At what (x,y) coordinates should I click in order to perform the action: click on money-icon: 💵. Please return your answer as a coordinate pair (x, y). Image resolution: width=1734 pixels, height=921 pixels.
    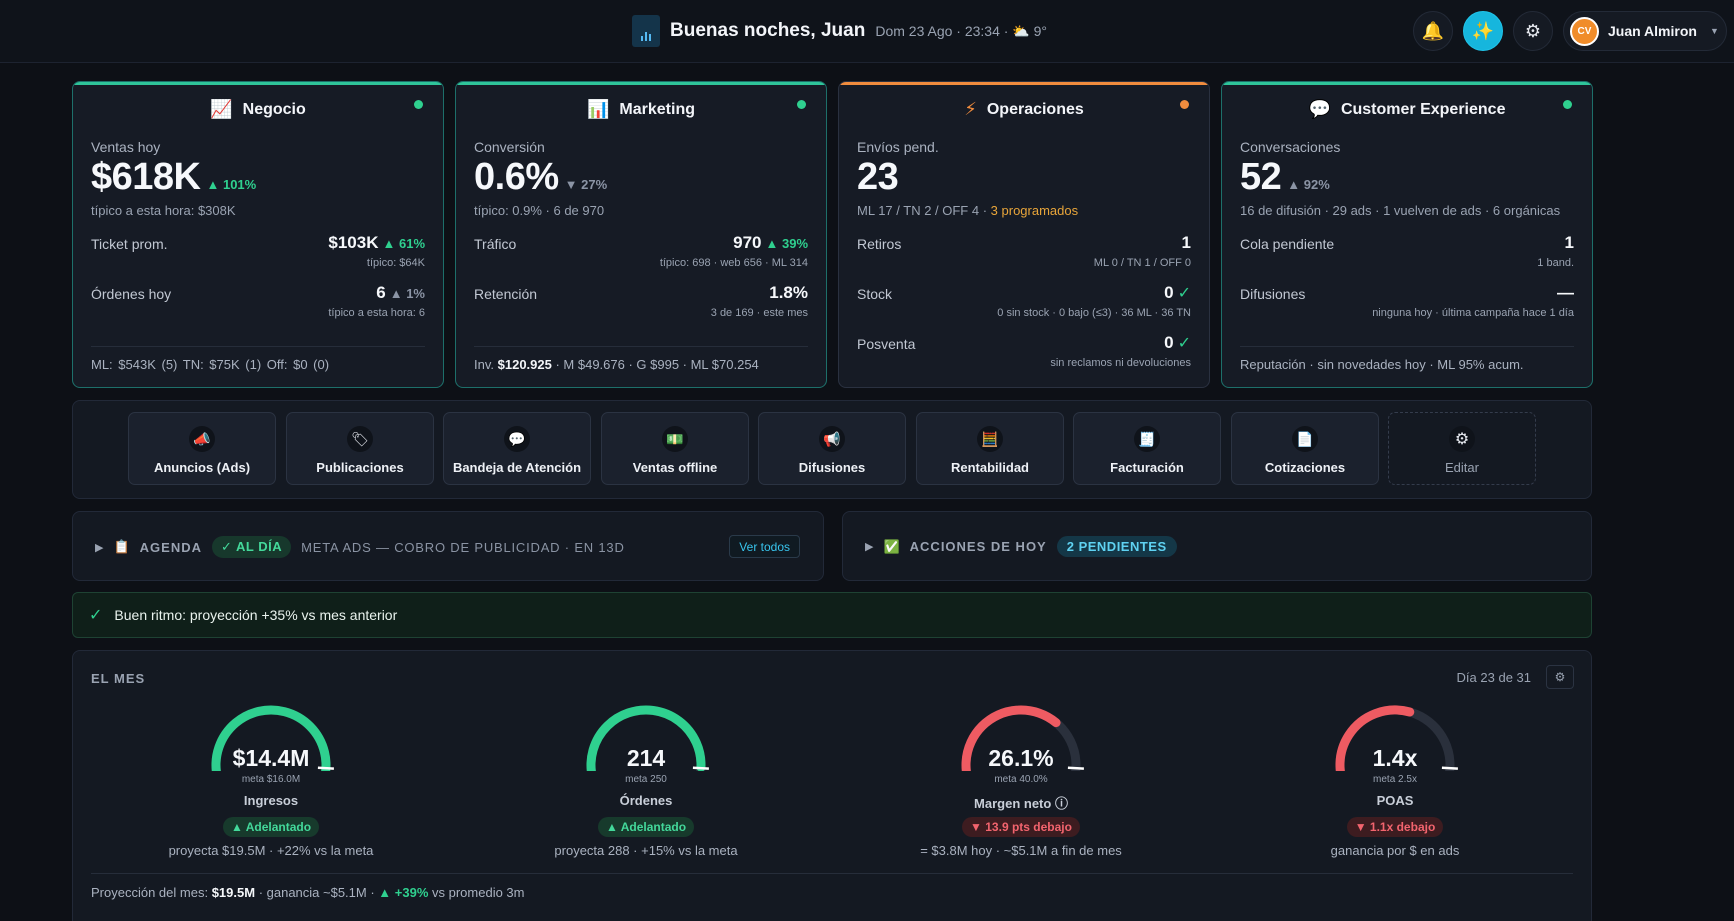
    Looking at the image, I should click on (675, 439).